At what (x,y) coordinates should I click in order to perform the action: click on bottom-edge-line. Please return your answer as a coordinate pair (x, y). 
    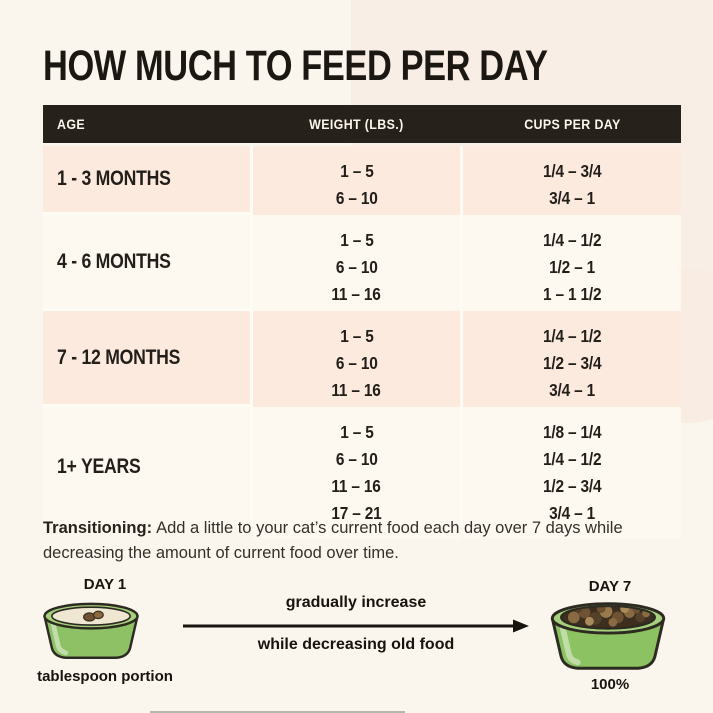
    Looking at the image, I should click on (277, 712).